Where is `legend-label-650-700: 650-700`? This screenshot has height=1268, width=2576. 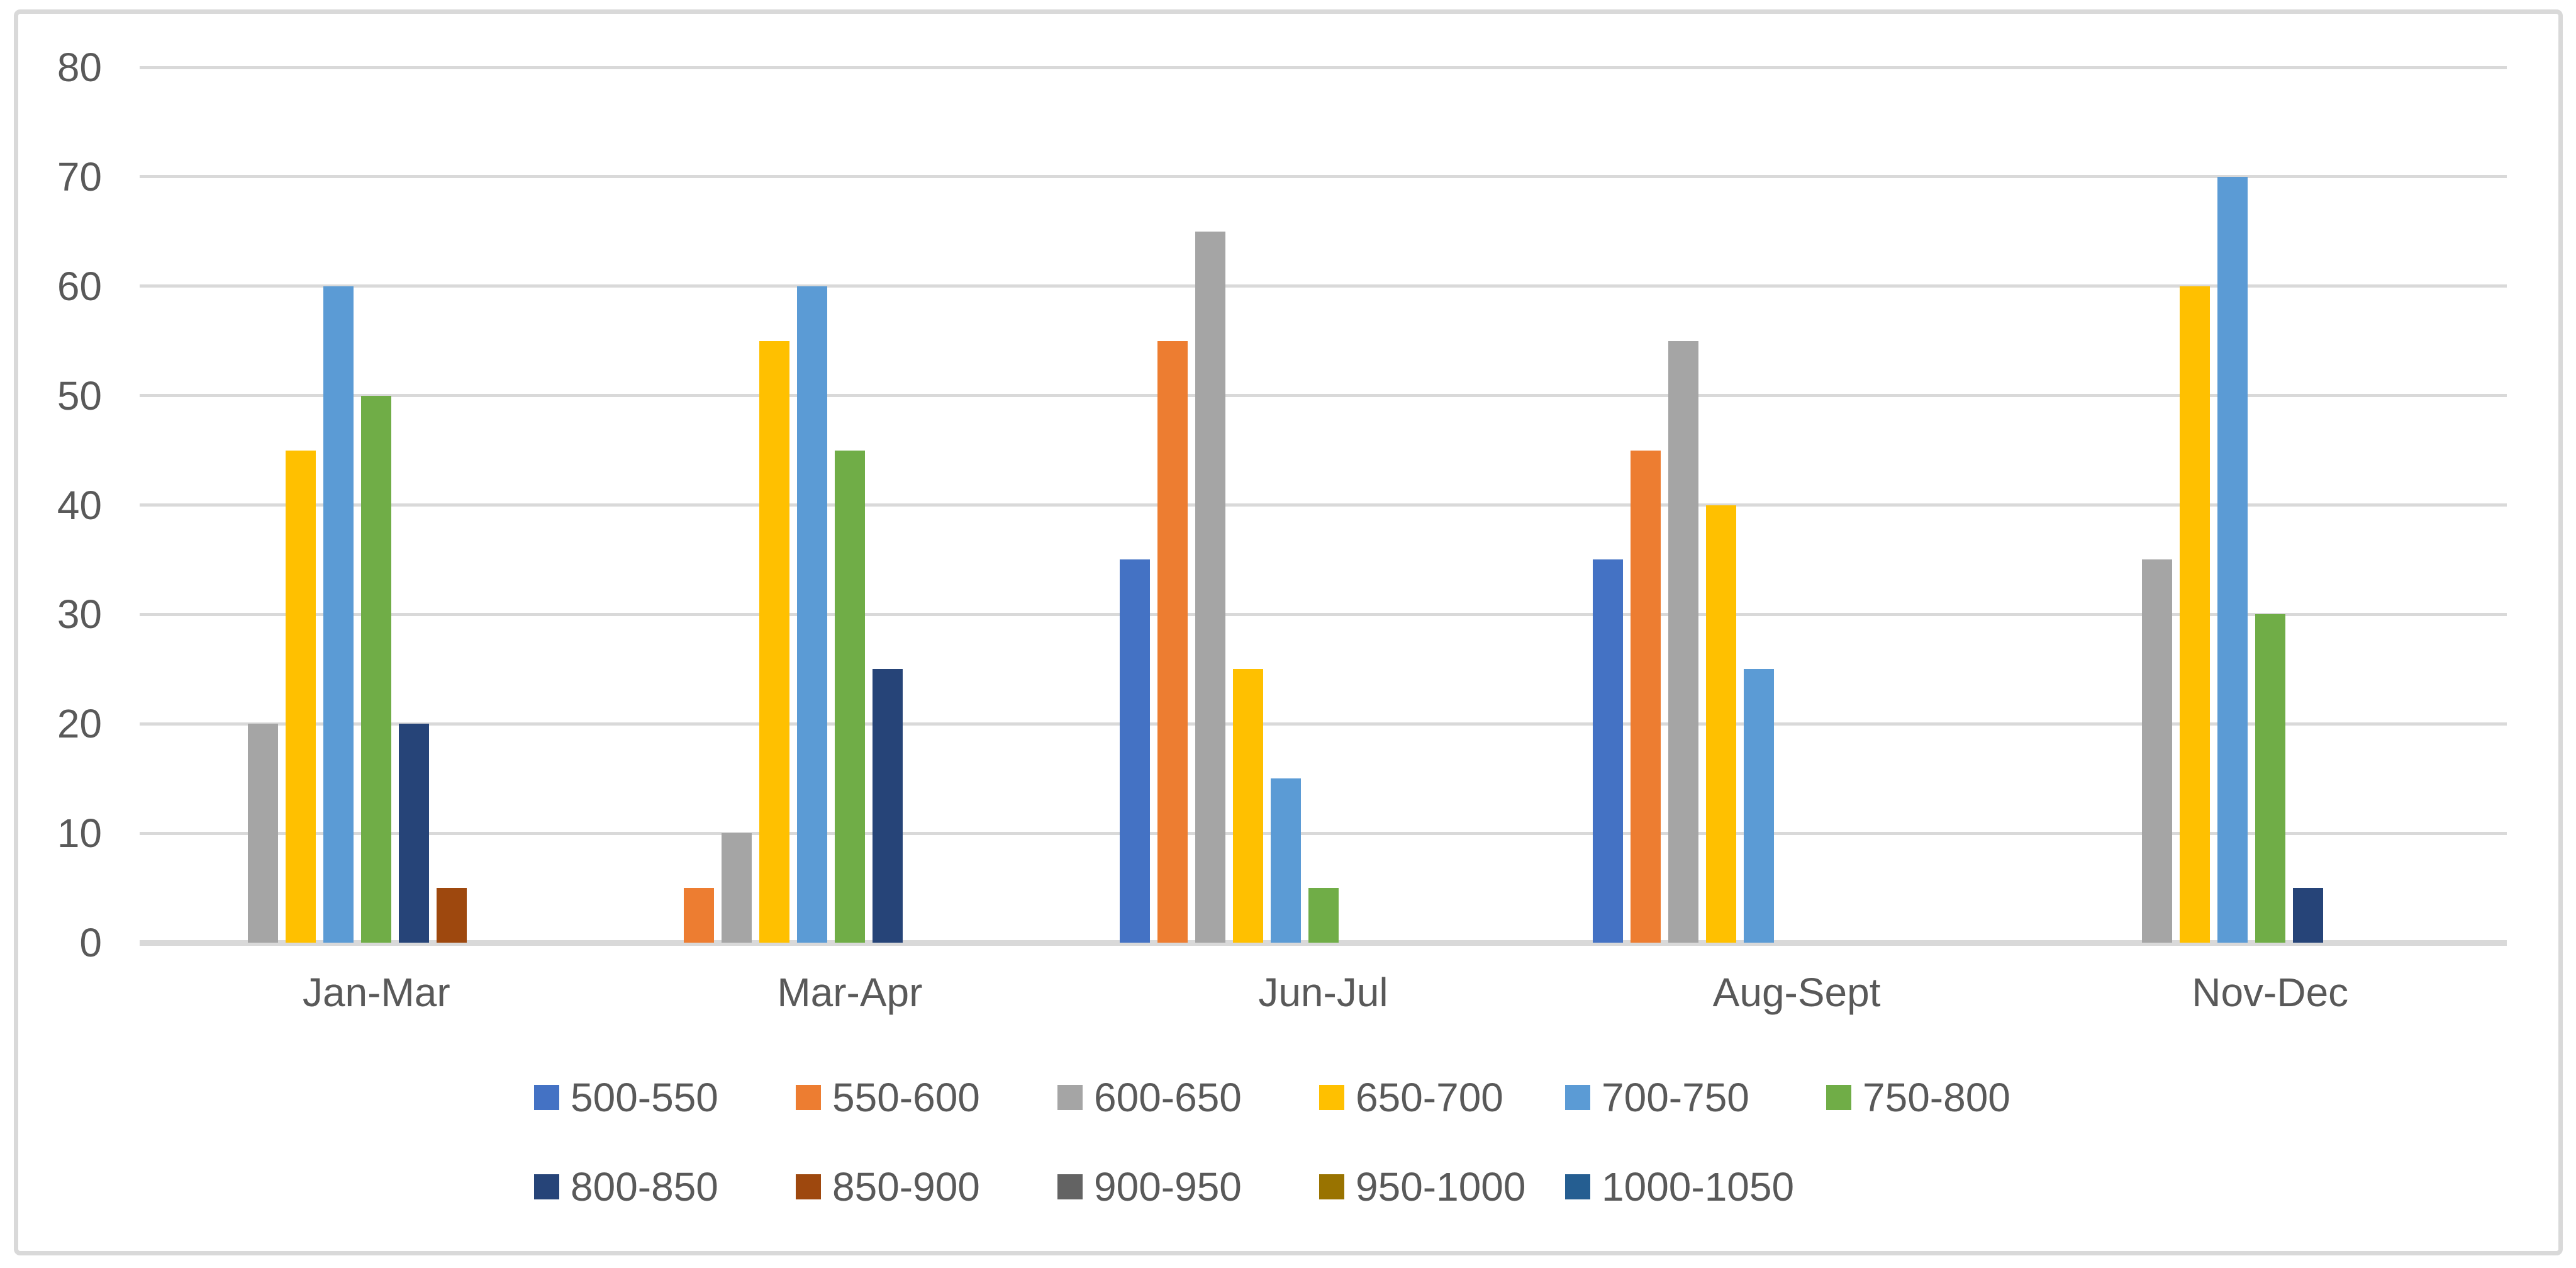
legend-label-650-700: 650-700 is located at coordinates (1429, 1097).